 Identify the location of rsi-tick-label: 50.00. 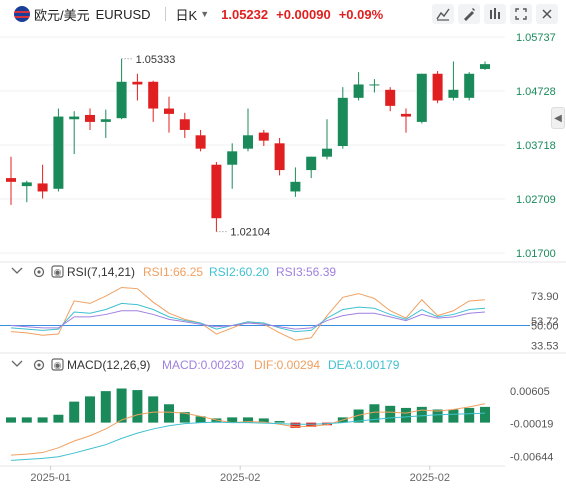
(545, 326).